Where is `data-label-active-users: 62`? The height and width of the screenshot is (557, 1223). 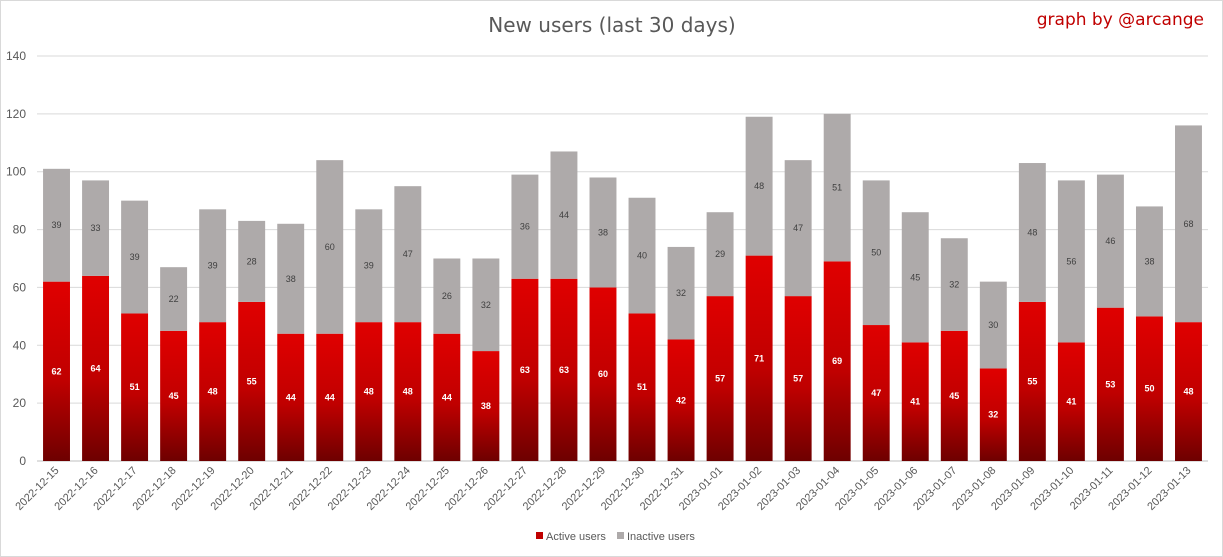 data-label-active-users: 62 is located at coordinates (57, 371).